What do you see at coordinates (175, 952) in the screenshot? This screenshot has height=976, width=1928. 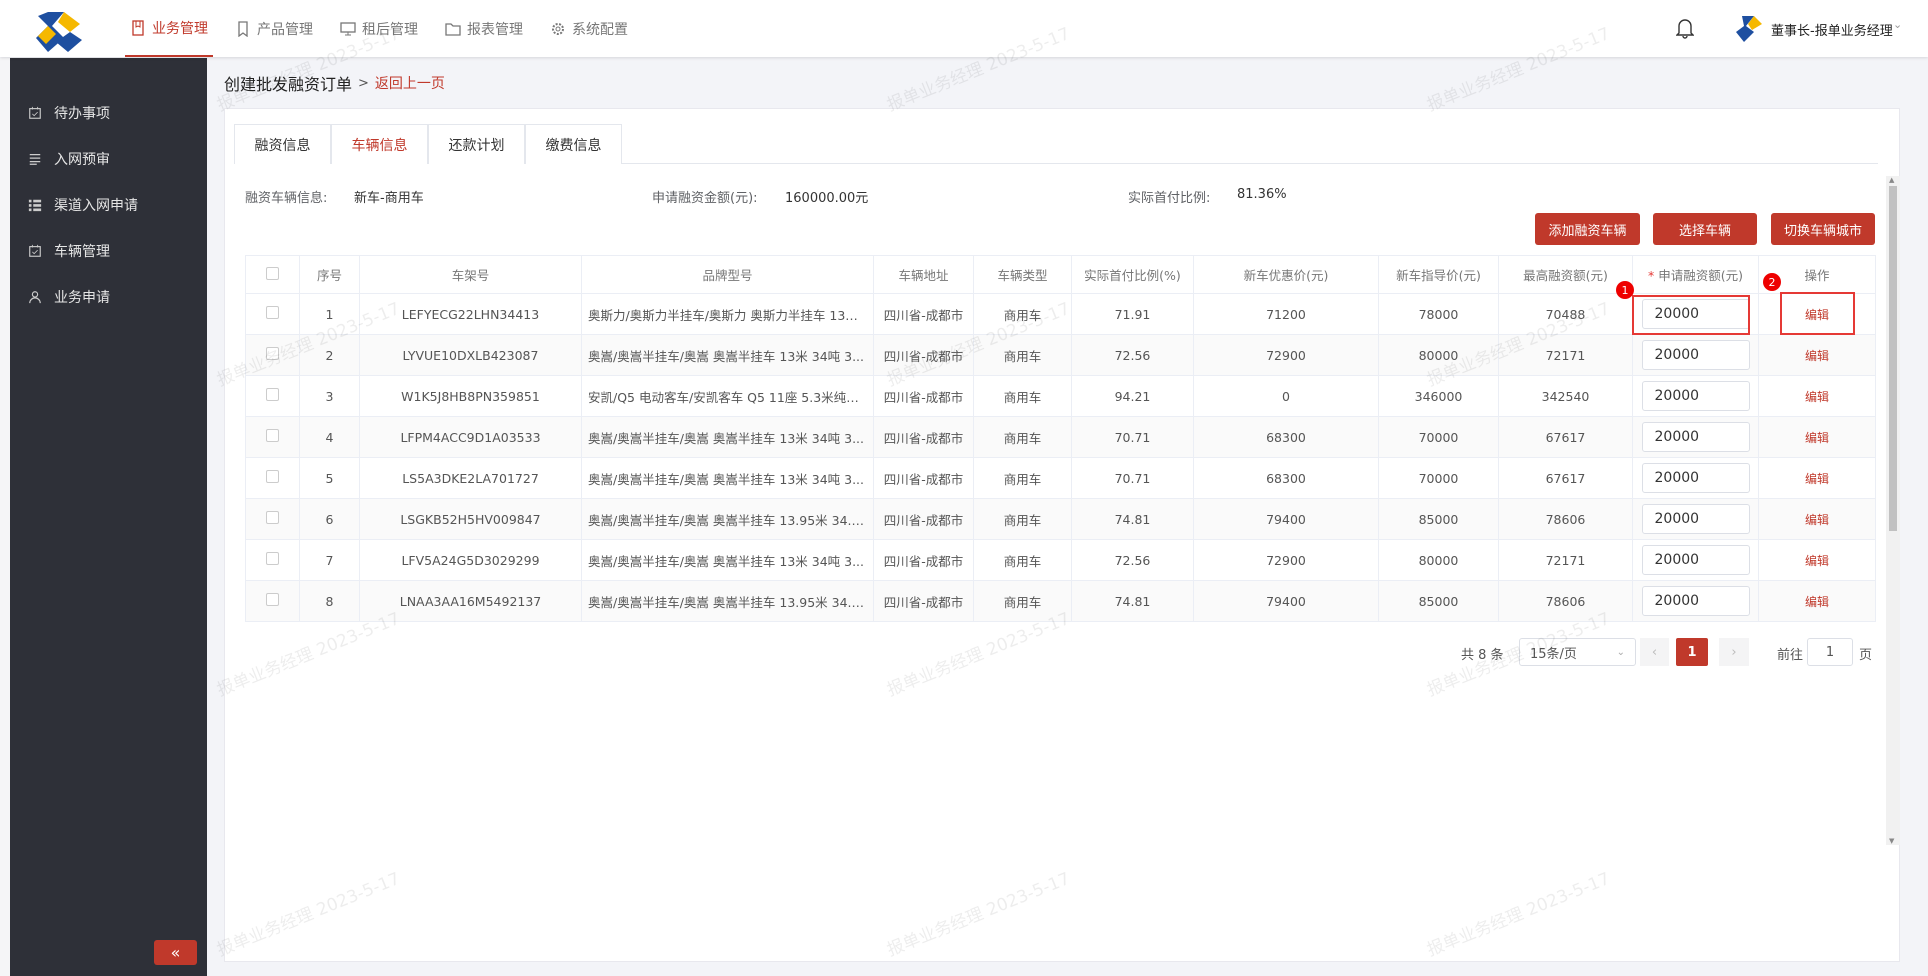 I see `collapse-sidebar-button: «` at bounding box center [175, 952].